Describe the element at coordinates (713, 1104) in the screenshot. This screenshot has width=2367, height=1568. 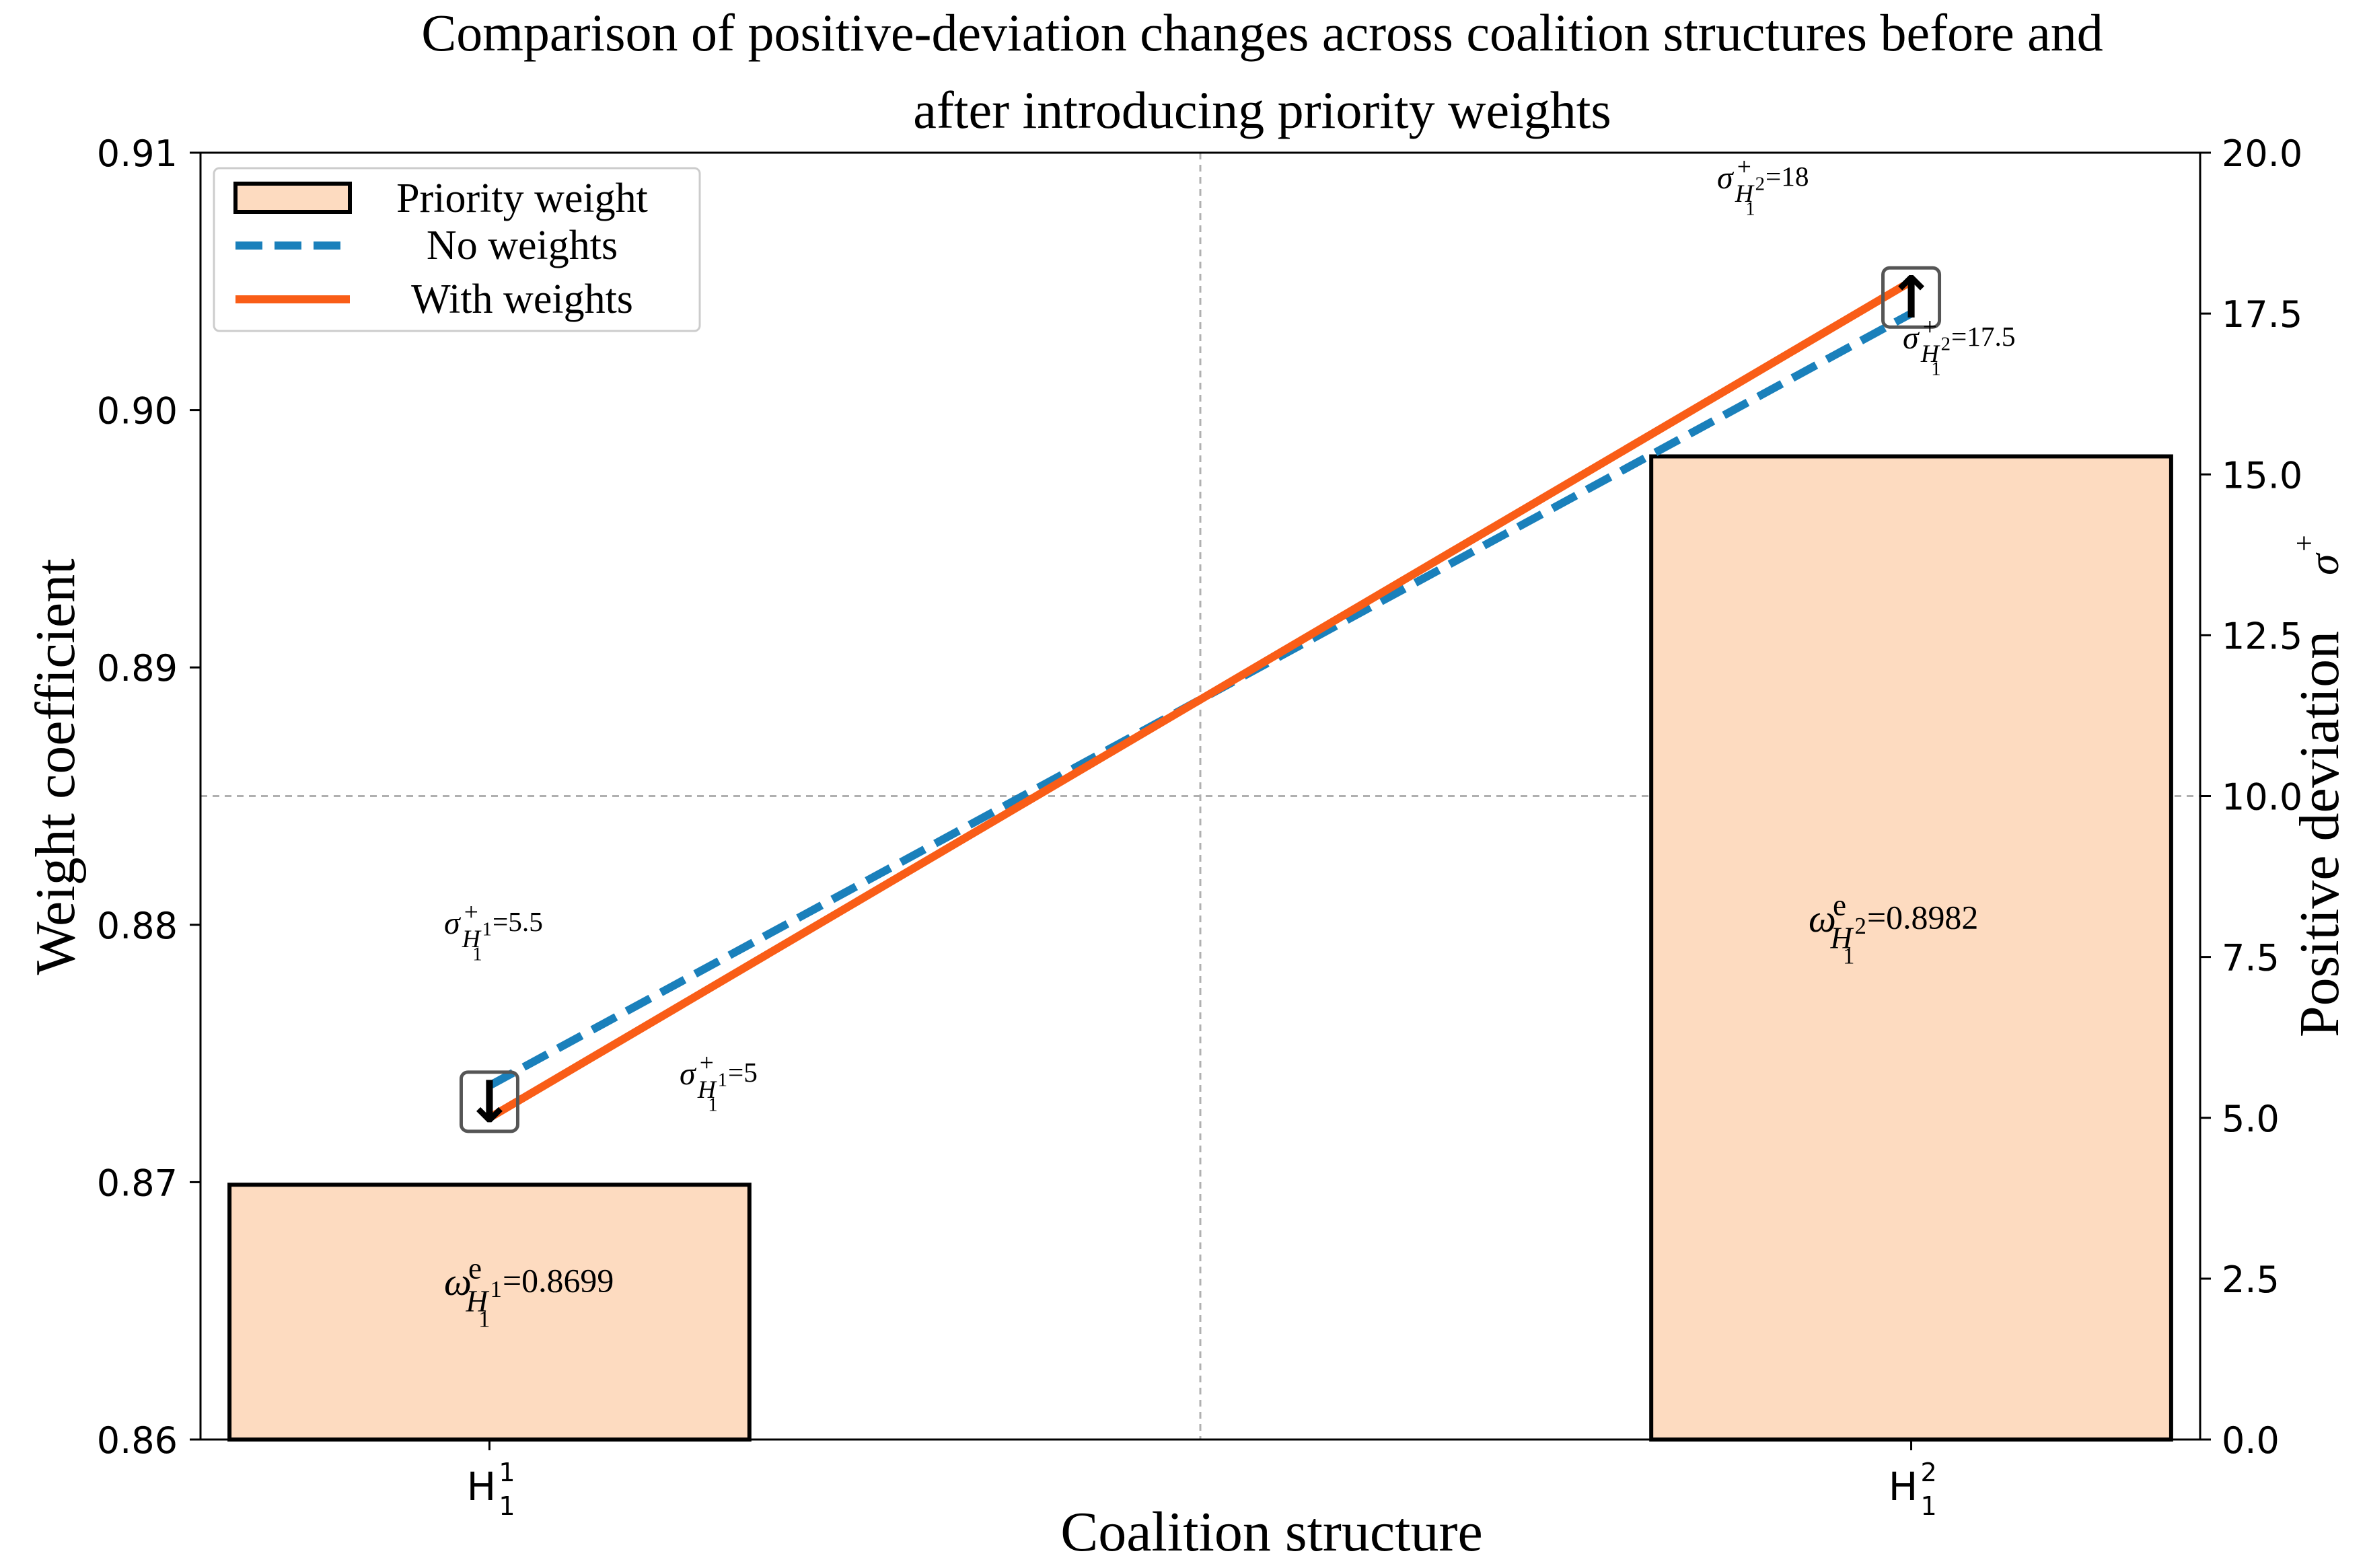
I see `annotation-2-sub-sub: 1` at that location.